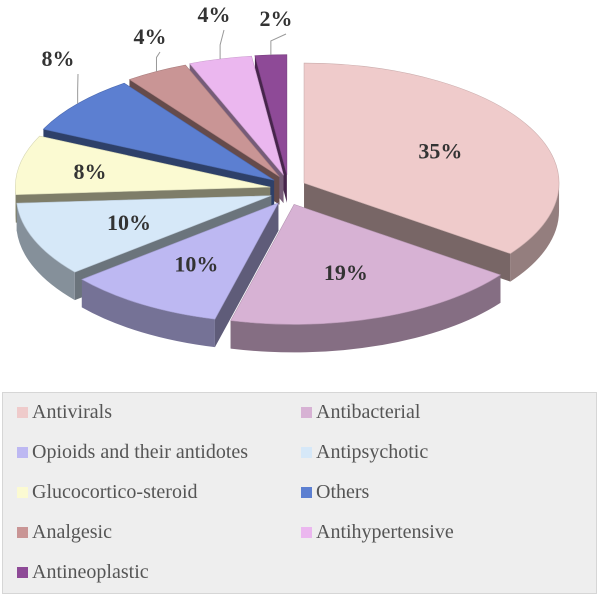  I want to click on legend-item: Analgesic, so click(64, 532).